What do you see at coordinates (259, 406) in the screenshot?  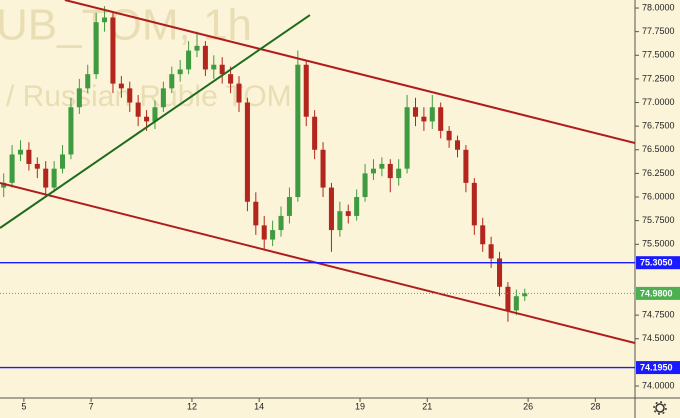 I see `x-tick-label: 14` at bounding box center [259, 406].